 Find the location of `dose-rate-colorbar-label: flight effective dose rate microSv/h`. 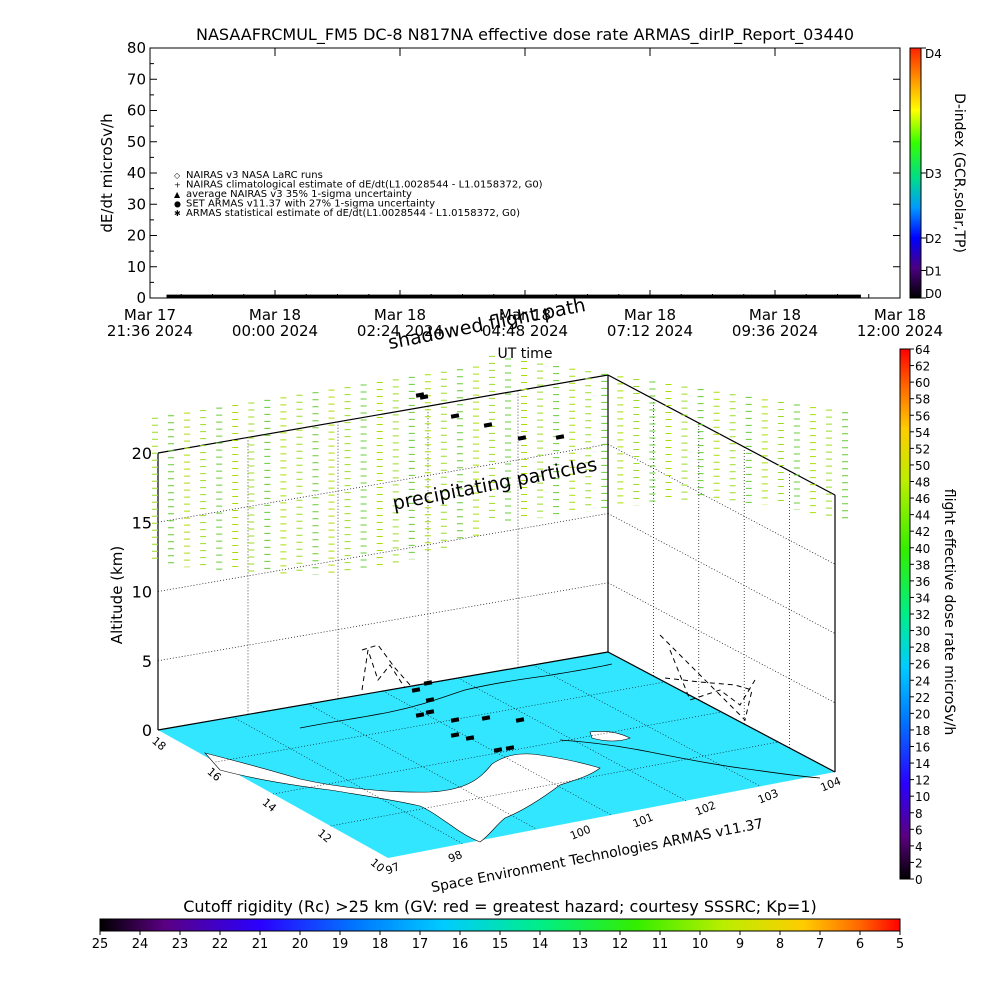

dose-rate-colorbar-label: flight effective dose rate microSv/h is located at coordinates (949, 612).